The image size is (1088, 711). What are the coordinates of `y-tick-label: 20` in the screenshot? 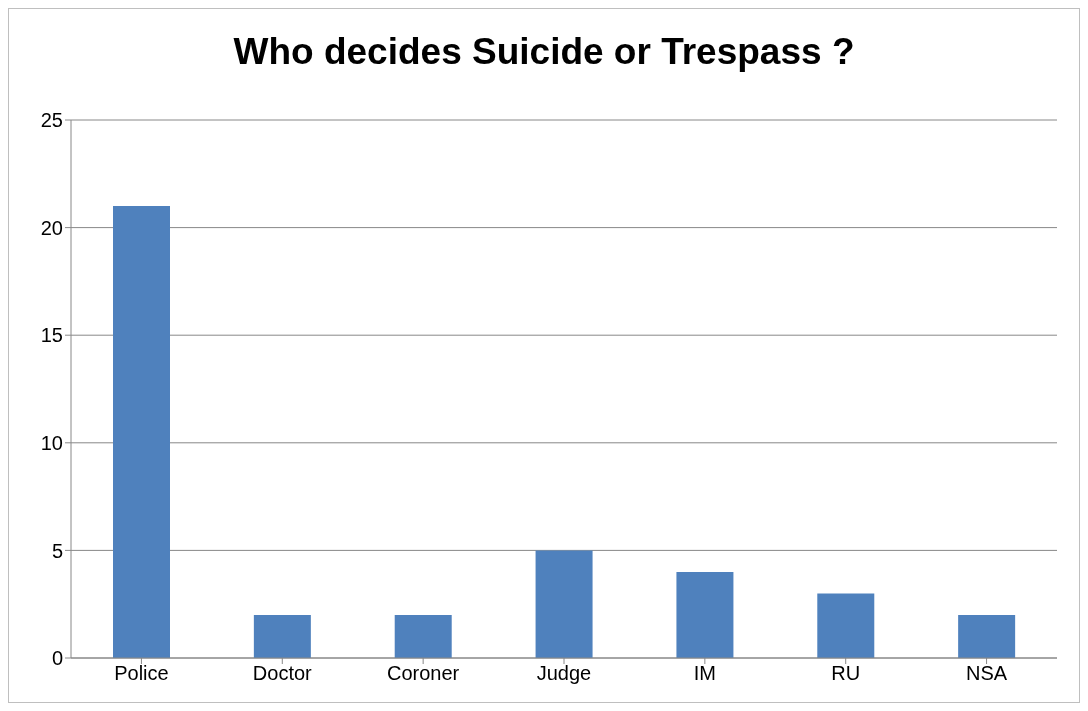 It's located at (51, 227).